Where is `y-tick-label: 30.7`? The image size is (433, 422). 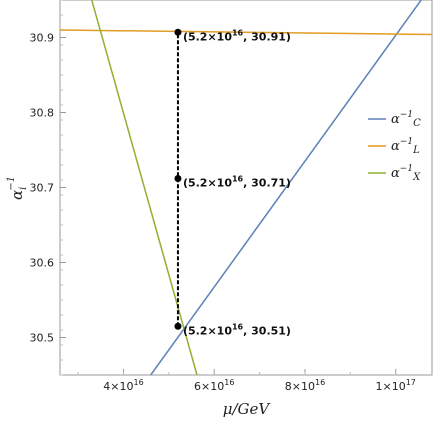 y-tick-label: 30.7 is located at coordinates (42, 188).